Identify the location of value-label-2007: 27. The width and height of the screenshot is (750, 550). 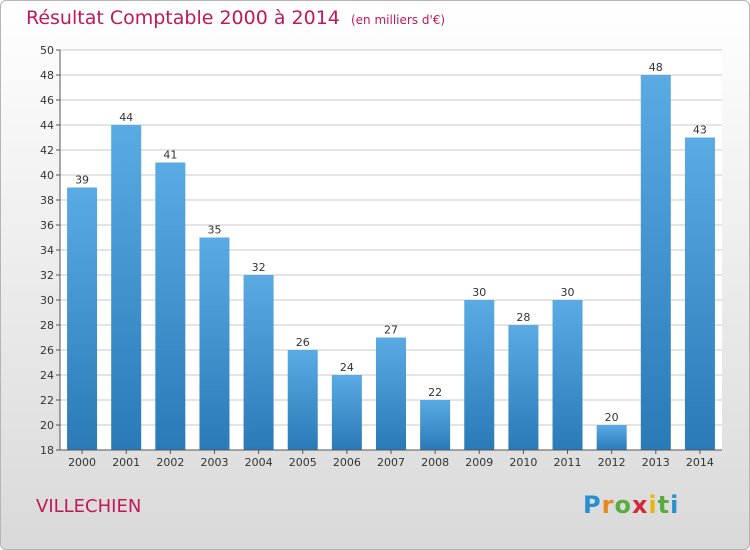
(391, 330).